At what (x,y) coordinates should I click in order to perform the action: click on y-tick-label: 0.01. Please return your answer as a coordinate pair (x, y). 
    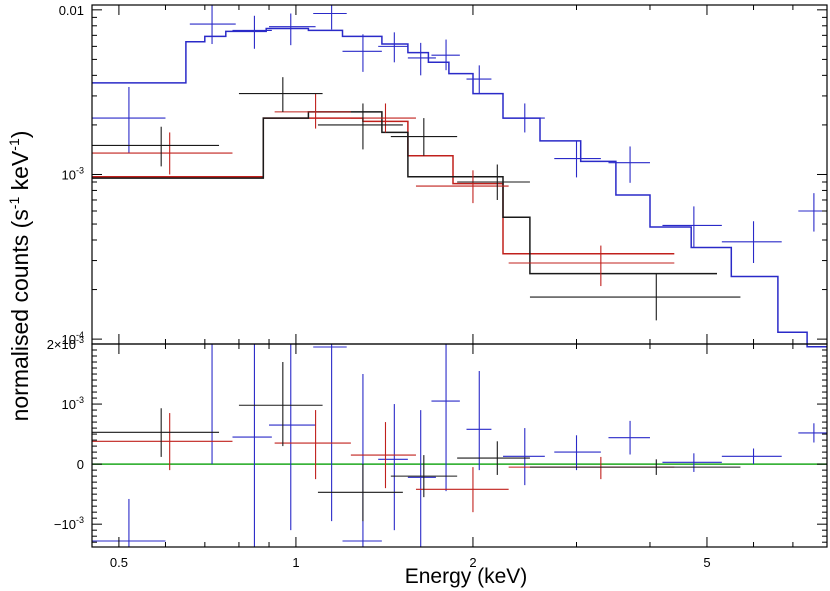
    Looking at the image, I should click on (71, 10).